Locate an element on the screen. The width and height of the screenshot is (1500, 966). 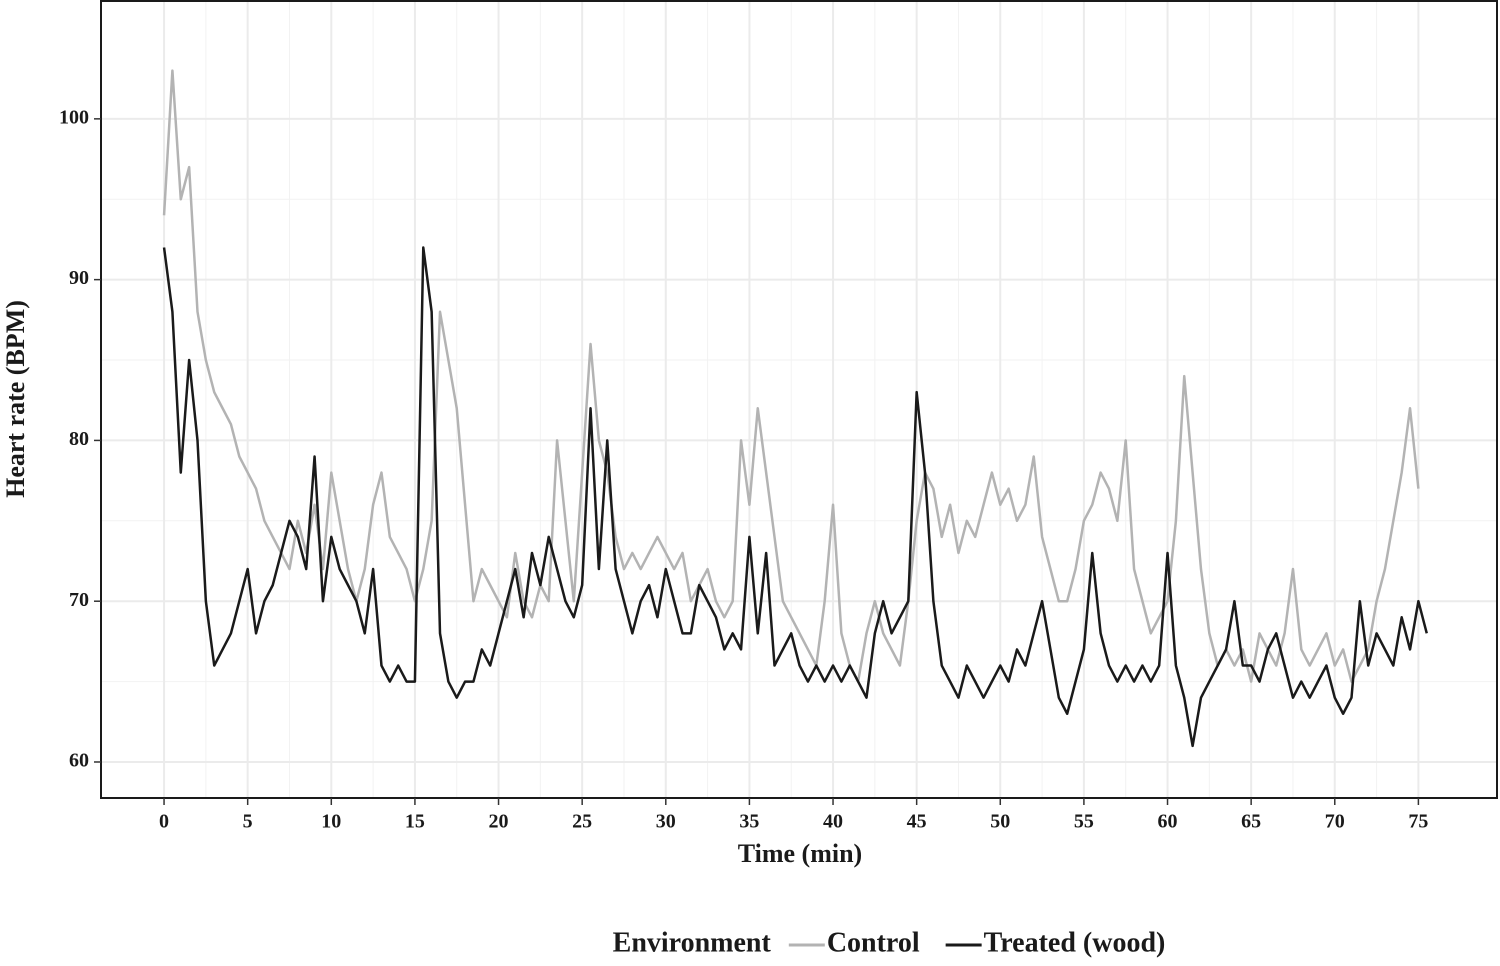
x-tick-label: 70 is located at coordinates (1335, 822).